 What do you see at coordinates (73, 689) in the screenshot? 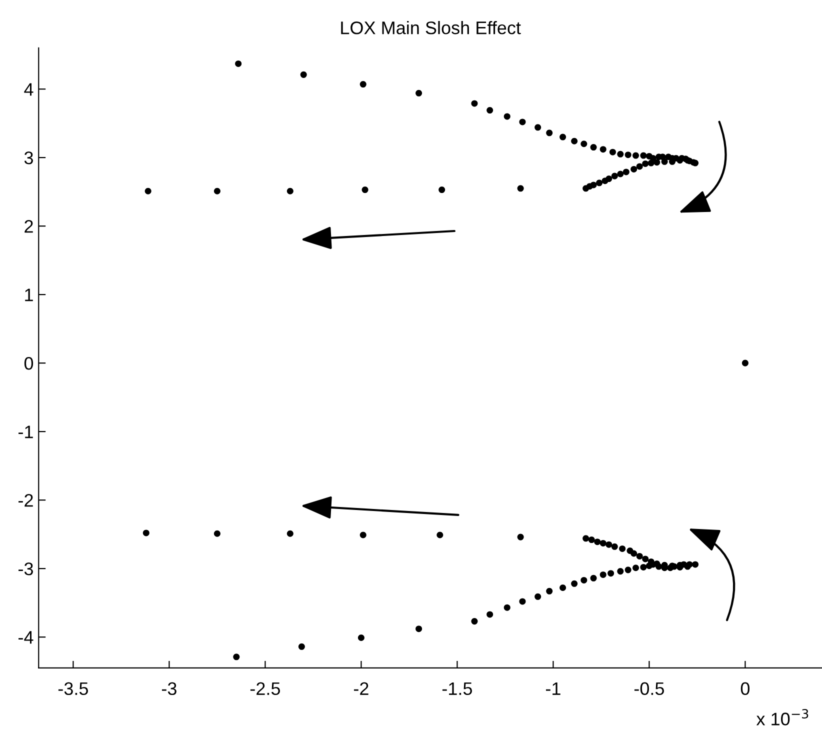
I see `x-tick-label: -3.5` at bounding box center [73, 689].